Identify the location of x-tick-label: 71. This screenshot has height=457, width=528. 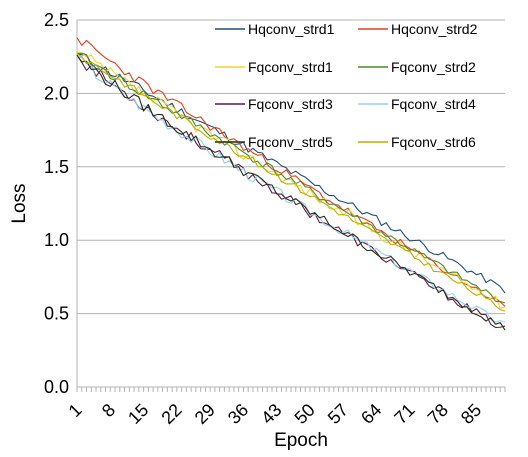
(404, 414).